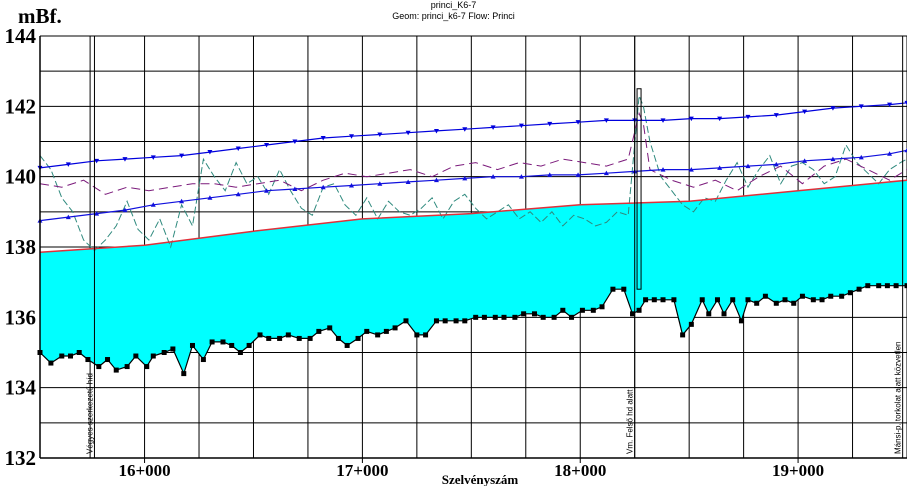 Image resolution: width=907 pixels, height=486 pixels. I want to click on water-surface-line, so click(473, 216).